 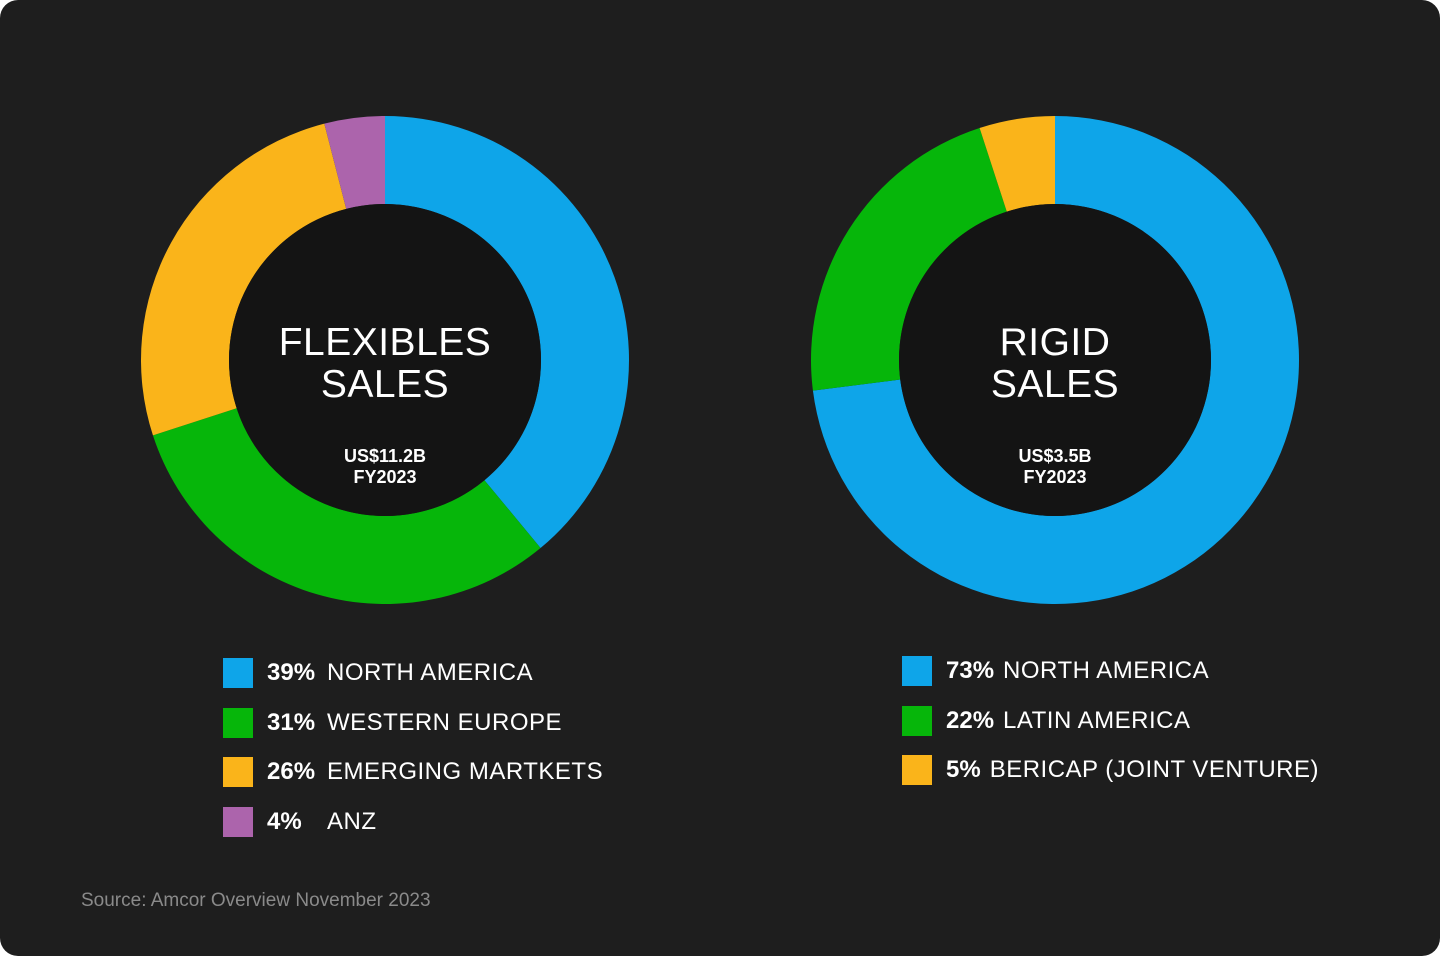 What do you see at coordinates (385, 342) in the screenshot?
I see `flexibles-title-line1: FLEXIBLES` at bounding box center [385, 342].